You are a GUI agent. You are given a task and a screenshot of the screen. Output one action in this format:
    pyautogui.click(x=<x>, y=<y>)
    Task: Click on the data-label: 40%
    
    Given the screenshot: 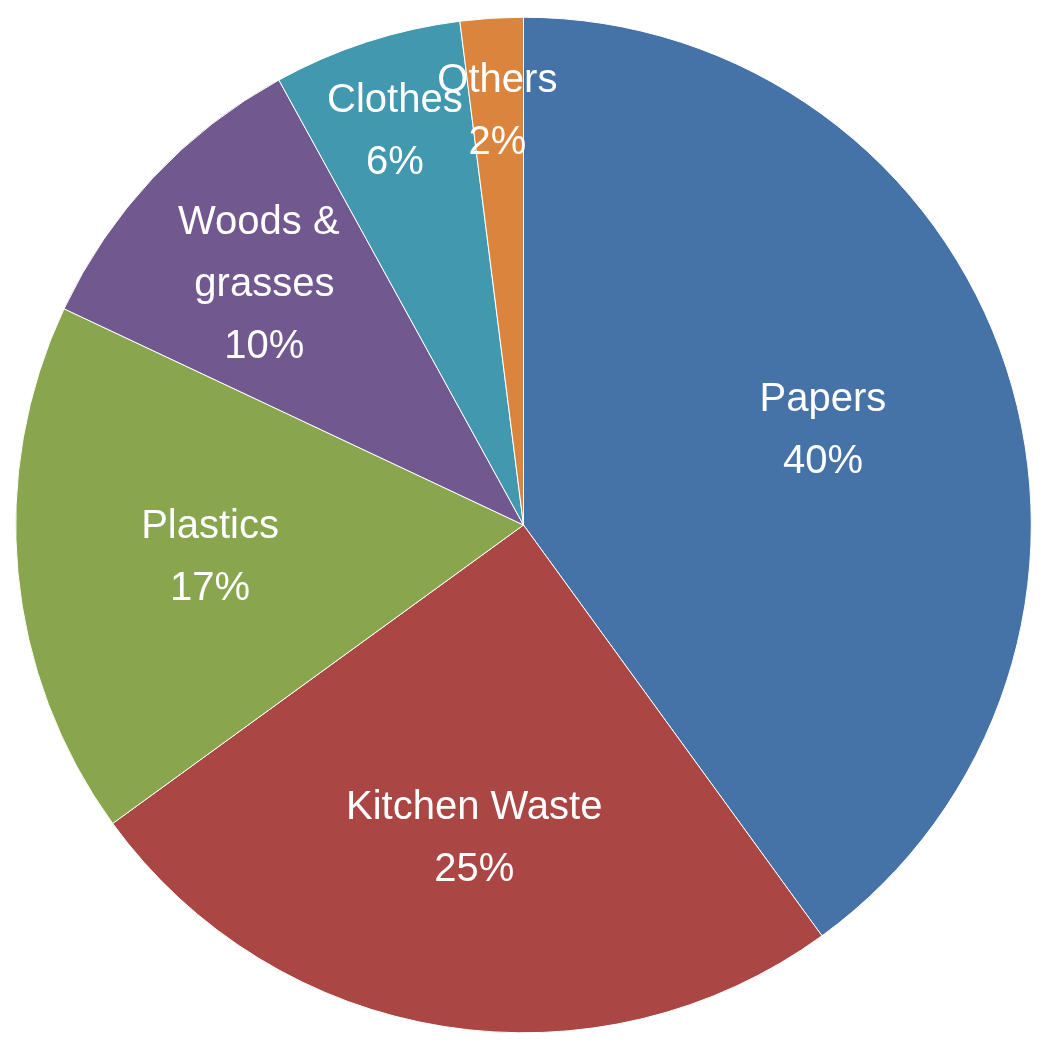 What is the action you would take?
    pyautogui.click(x=822, y=458)
    